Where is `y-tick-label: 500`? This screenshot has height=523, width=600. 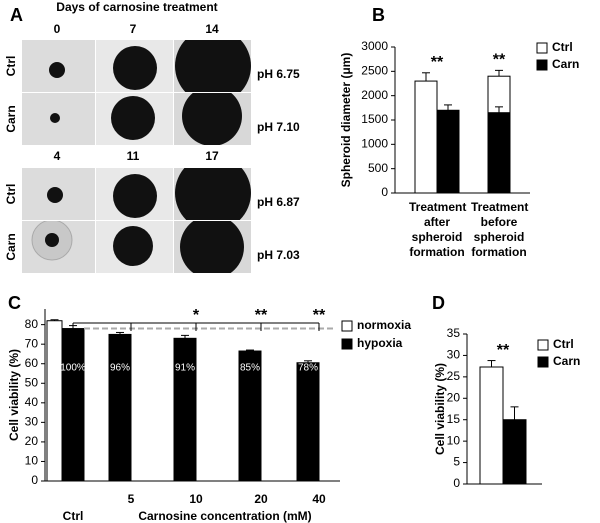
y-tick-label: 500 is located at coordinates (378, 168).